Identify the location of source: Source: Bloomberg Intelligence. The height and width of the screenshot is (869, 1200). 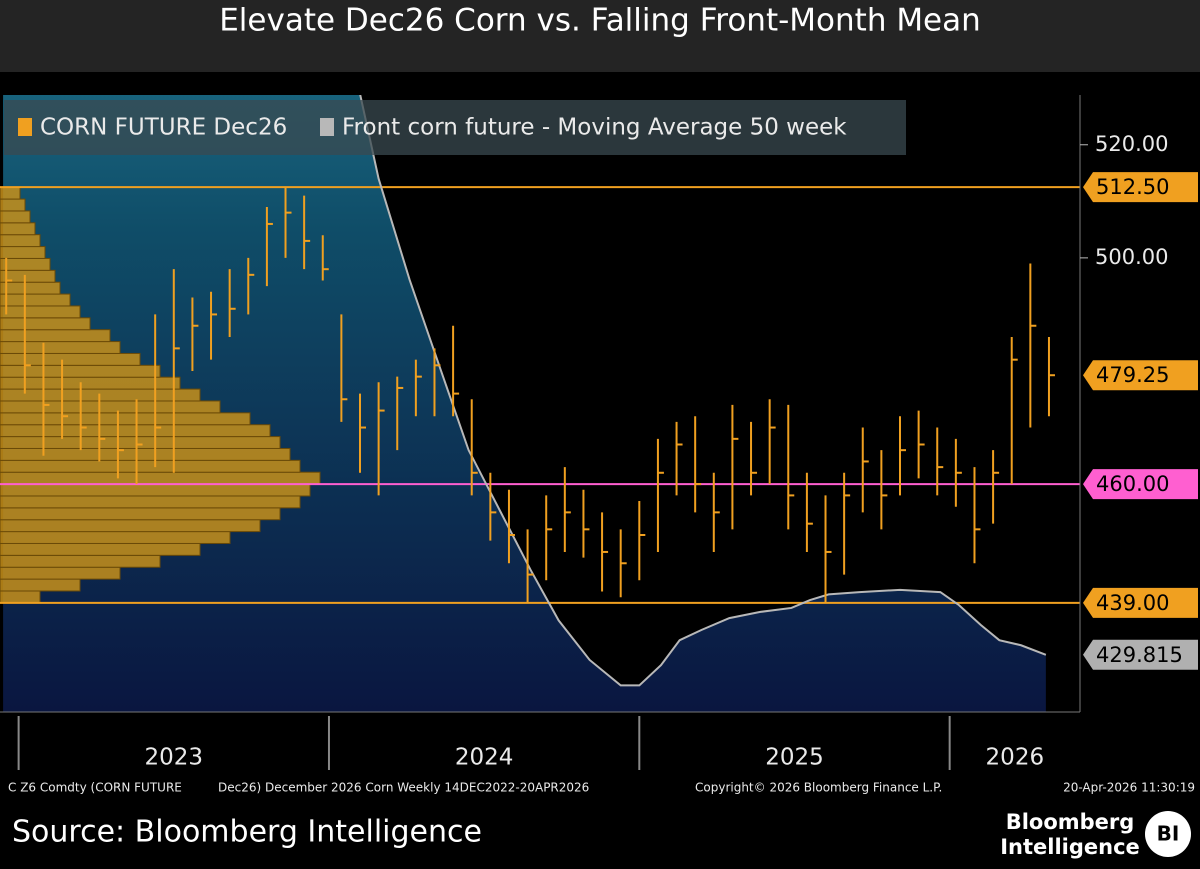
(247, 832).